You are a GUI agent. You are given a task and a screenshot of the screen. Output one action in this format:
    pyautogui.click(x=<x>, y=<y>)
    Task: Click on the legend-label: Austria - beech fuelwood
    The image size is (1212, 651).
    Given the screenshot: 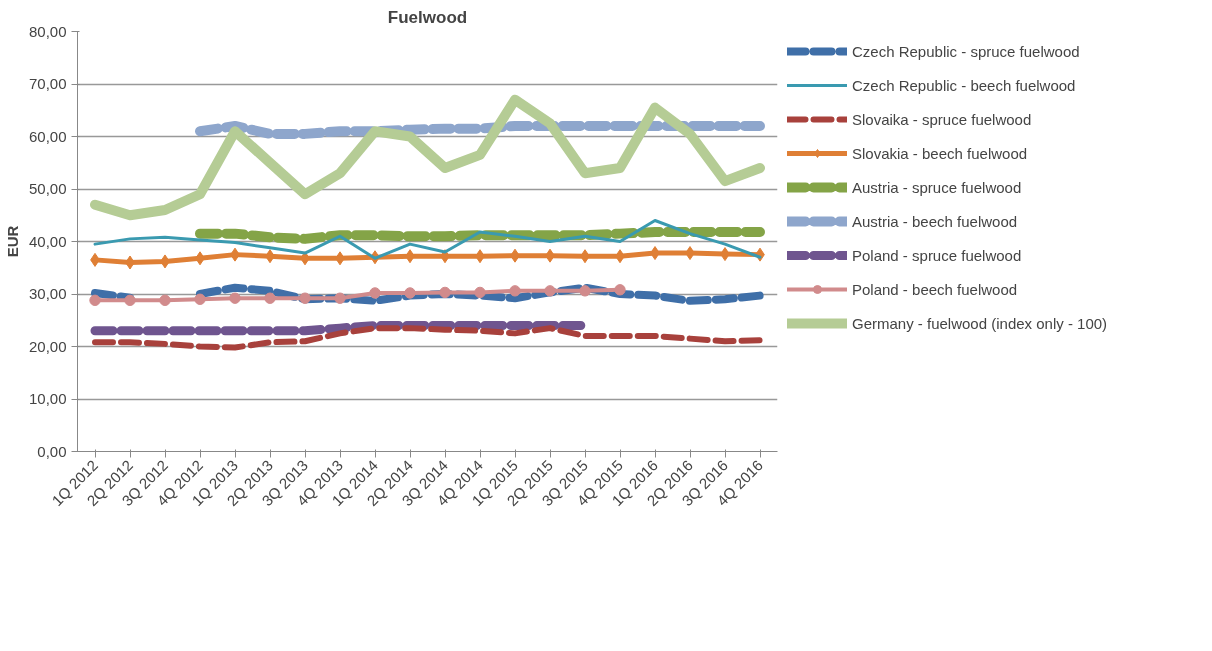 What is the action you would take?
    pyautogui.click(x=935, y=221)
    